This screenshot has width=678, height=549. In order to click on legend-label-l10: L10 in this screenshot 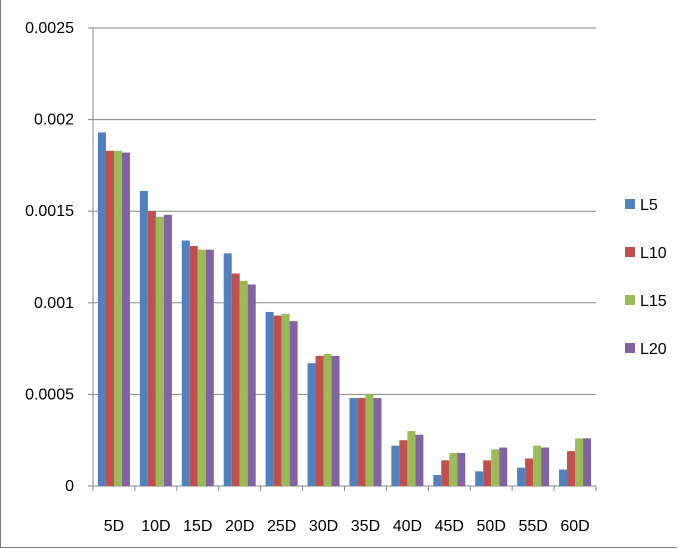, I will do `click(653, 253)`.